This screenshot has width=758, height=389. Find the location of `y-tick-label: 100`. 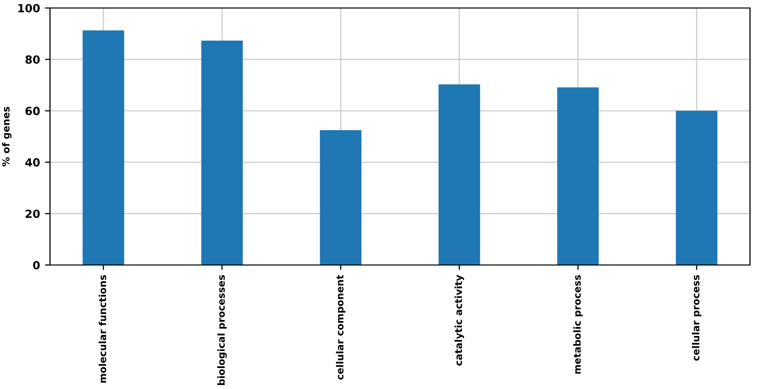

y-tick-label: 100 is located at coordinates (29, 8).